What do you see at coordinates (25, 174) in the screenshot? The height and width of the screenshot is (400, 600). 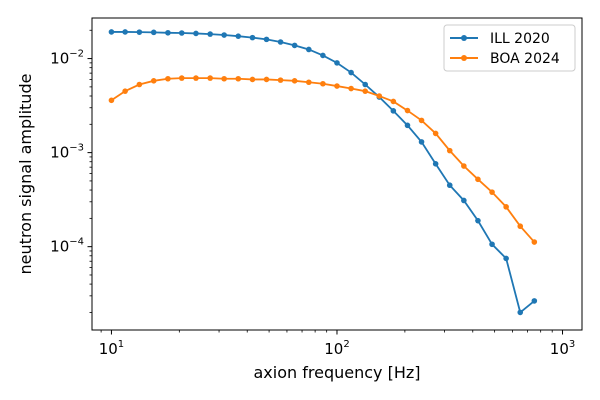 I see `y-axis-label: neutron signal amplitude` at bounding box center [25, 174].